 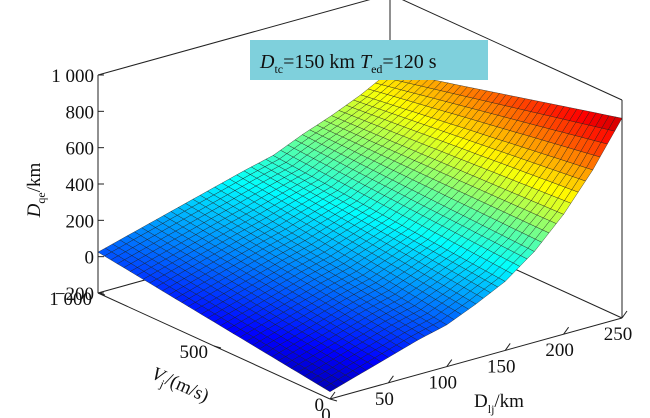 I want to click on annotation-box, so click(x=369, y=60).